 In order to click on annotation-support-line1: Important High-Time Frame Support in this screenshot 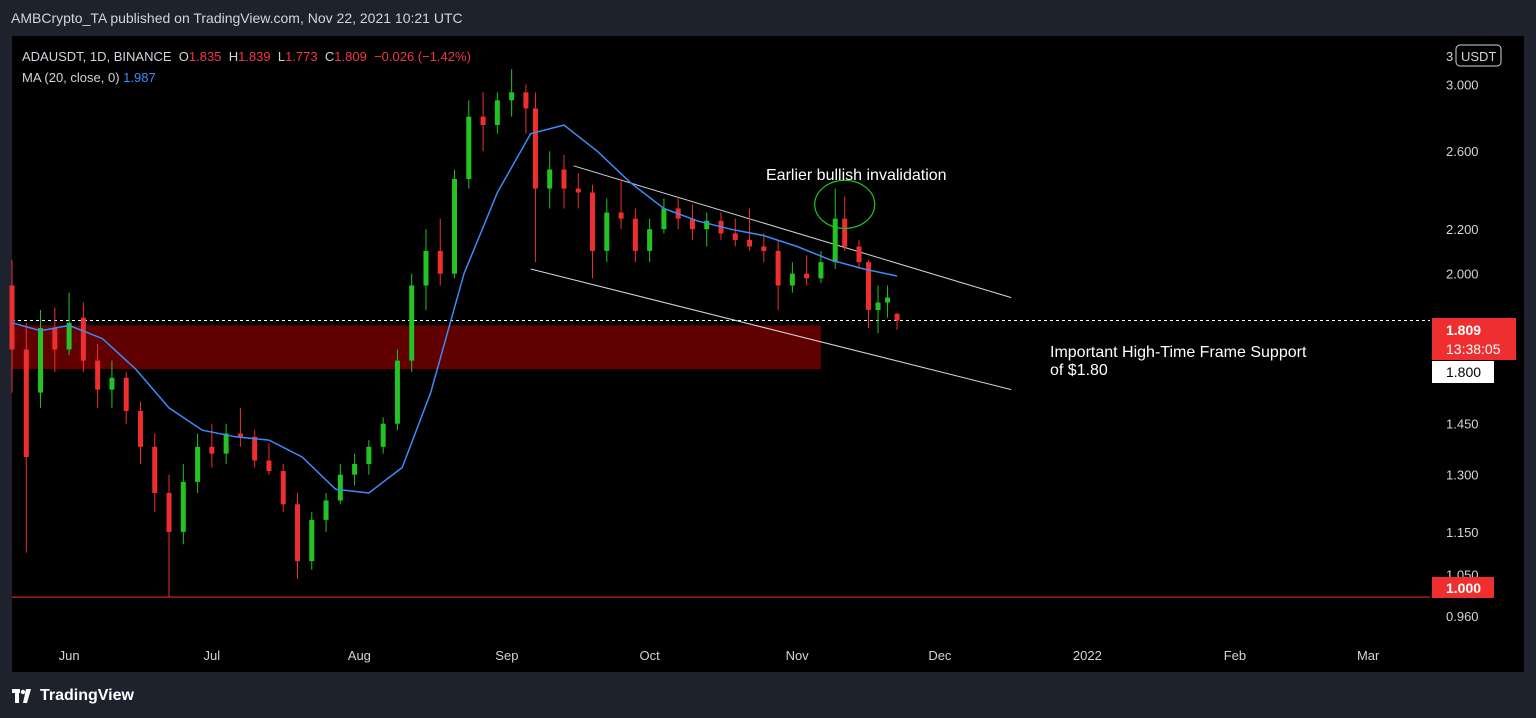, I will do `click(1178, 352)`.